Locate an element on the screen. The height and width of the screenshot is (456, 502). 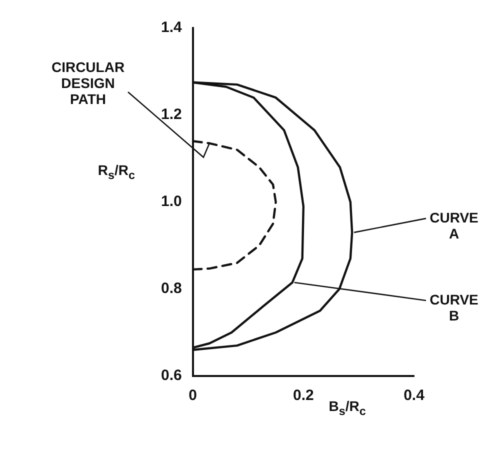
text: CURVE B is located at coordinates (454, 307).